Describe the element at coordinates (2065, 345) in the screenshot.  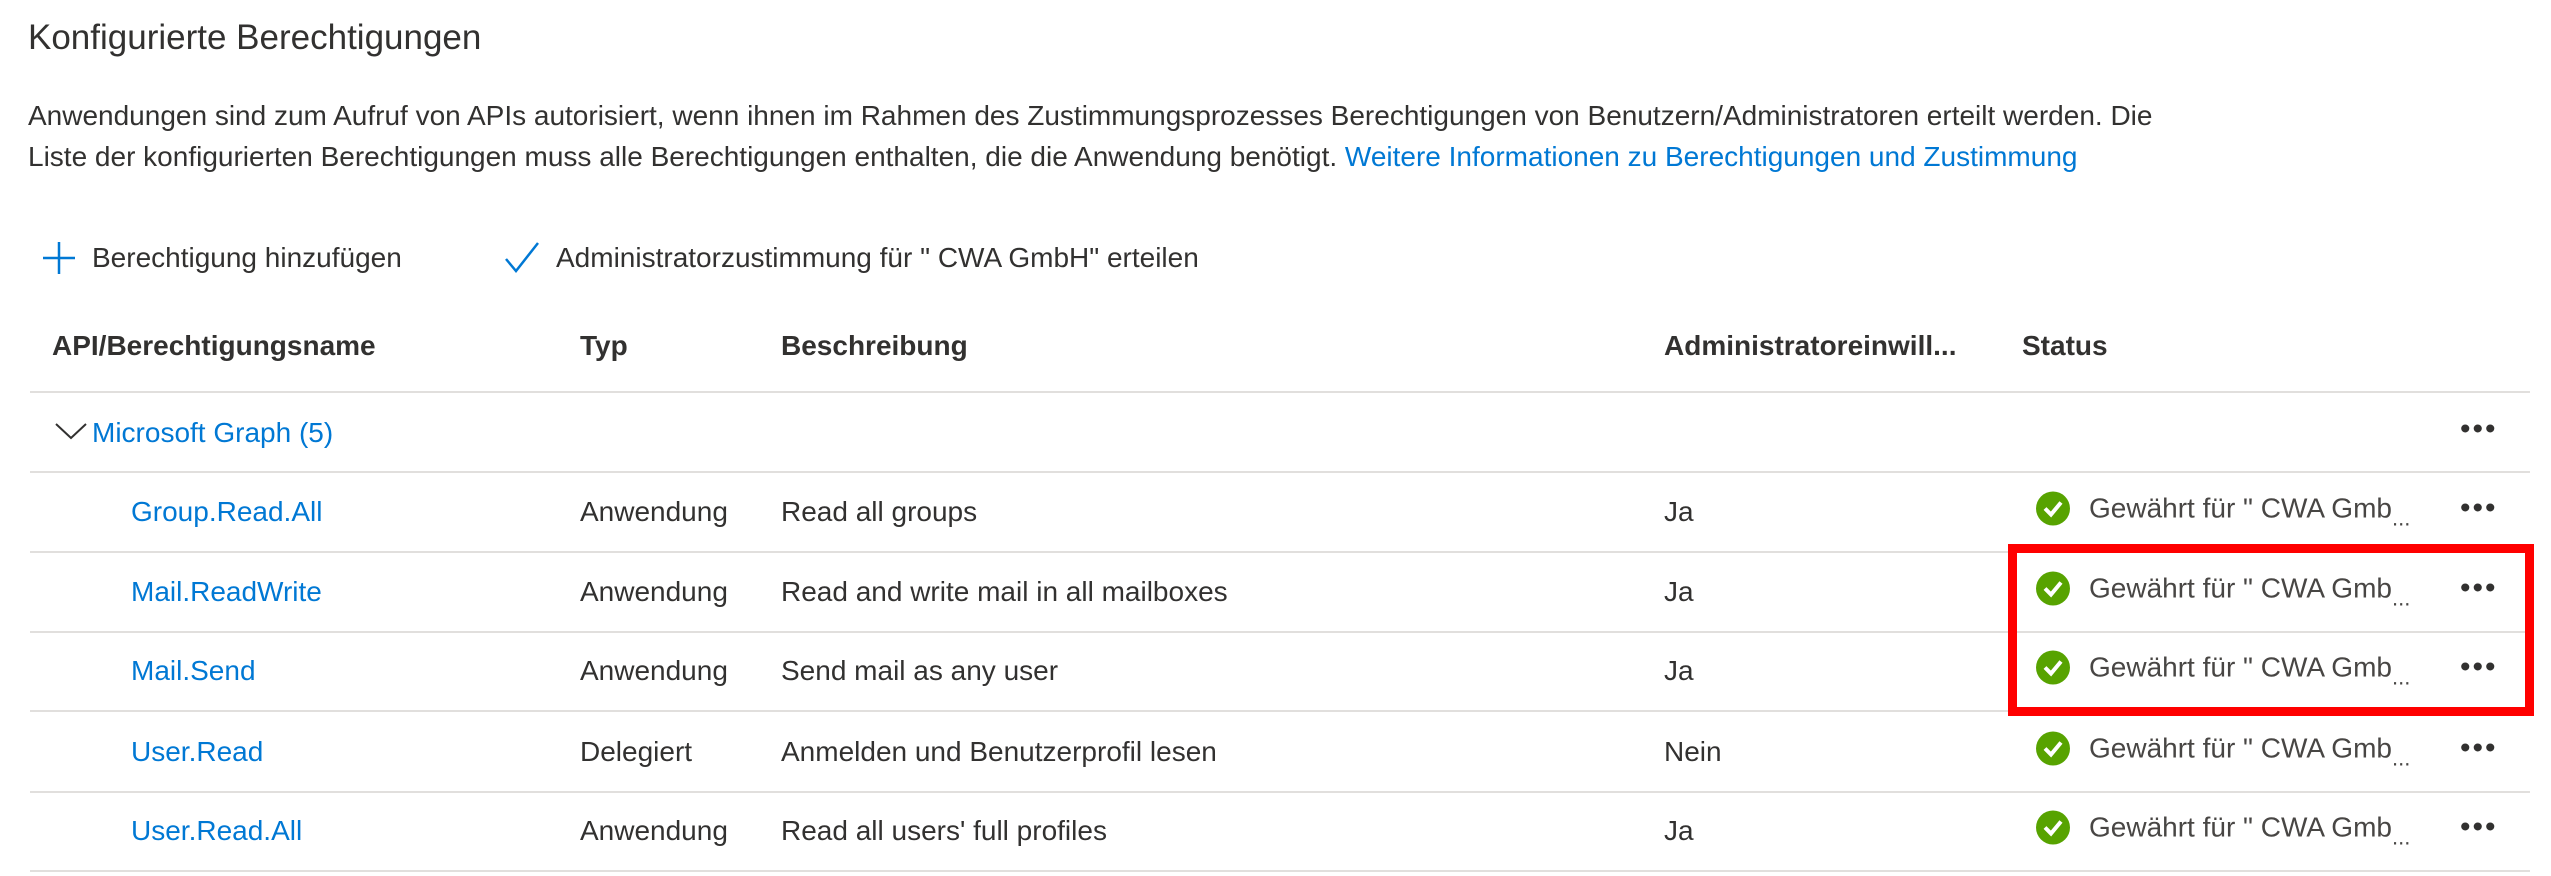
I see `column-header-status: Status` at that location.